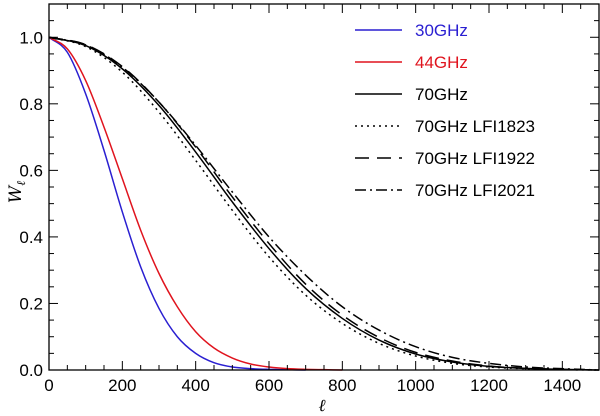 Image resolution: width=600 pixels, height=416 pixels. What do you see at coordinates (31, 104) in the screenshot?
I see `y-tick-label: 0.8` at bounding box center [31, 104].